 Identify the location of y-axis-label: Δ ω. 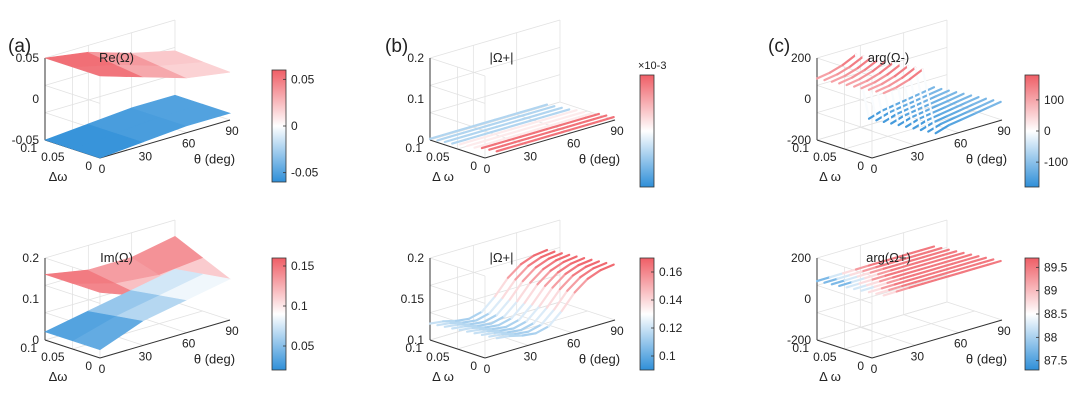
(830, 176).